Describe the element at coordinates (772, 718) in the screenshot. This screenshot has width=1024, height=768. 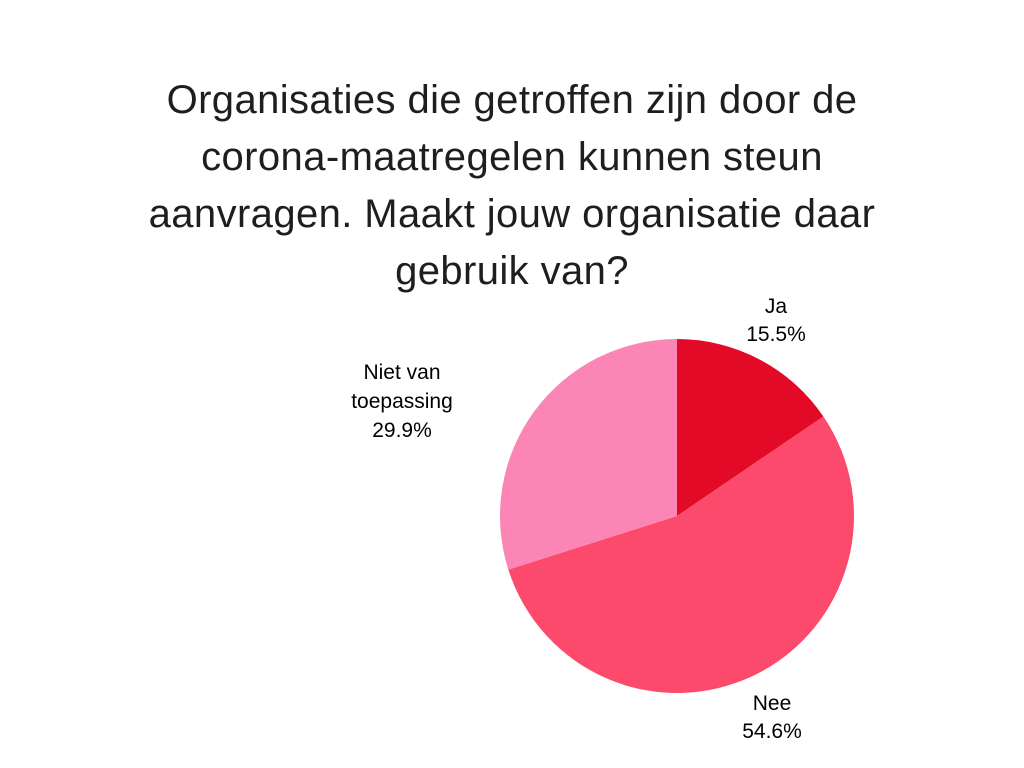
I see `pie-label-nee: Nee 54.6%` at that location.